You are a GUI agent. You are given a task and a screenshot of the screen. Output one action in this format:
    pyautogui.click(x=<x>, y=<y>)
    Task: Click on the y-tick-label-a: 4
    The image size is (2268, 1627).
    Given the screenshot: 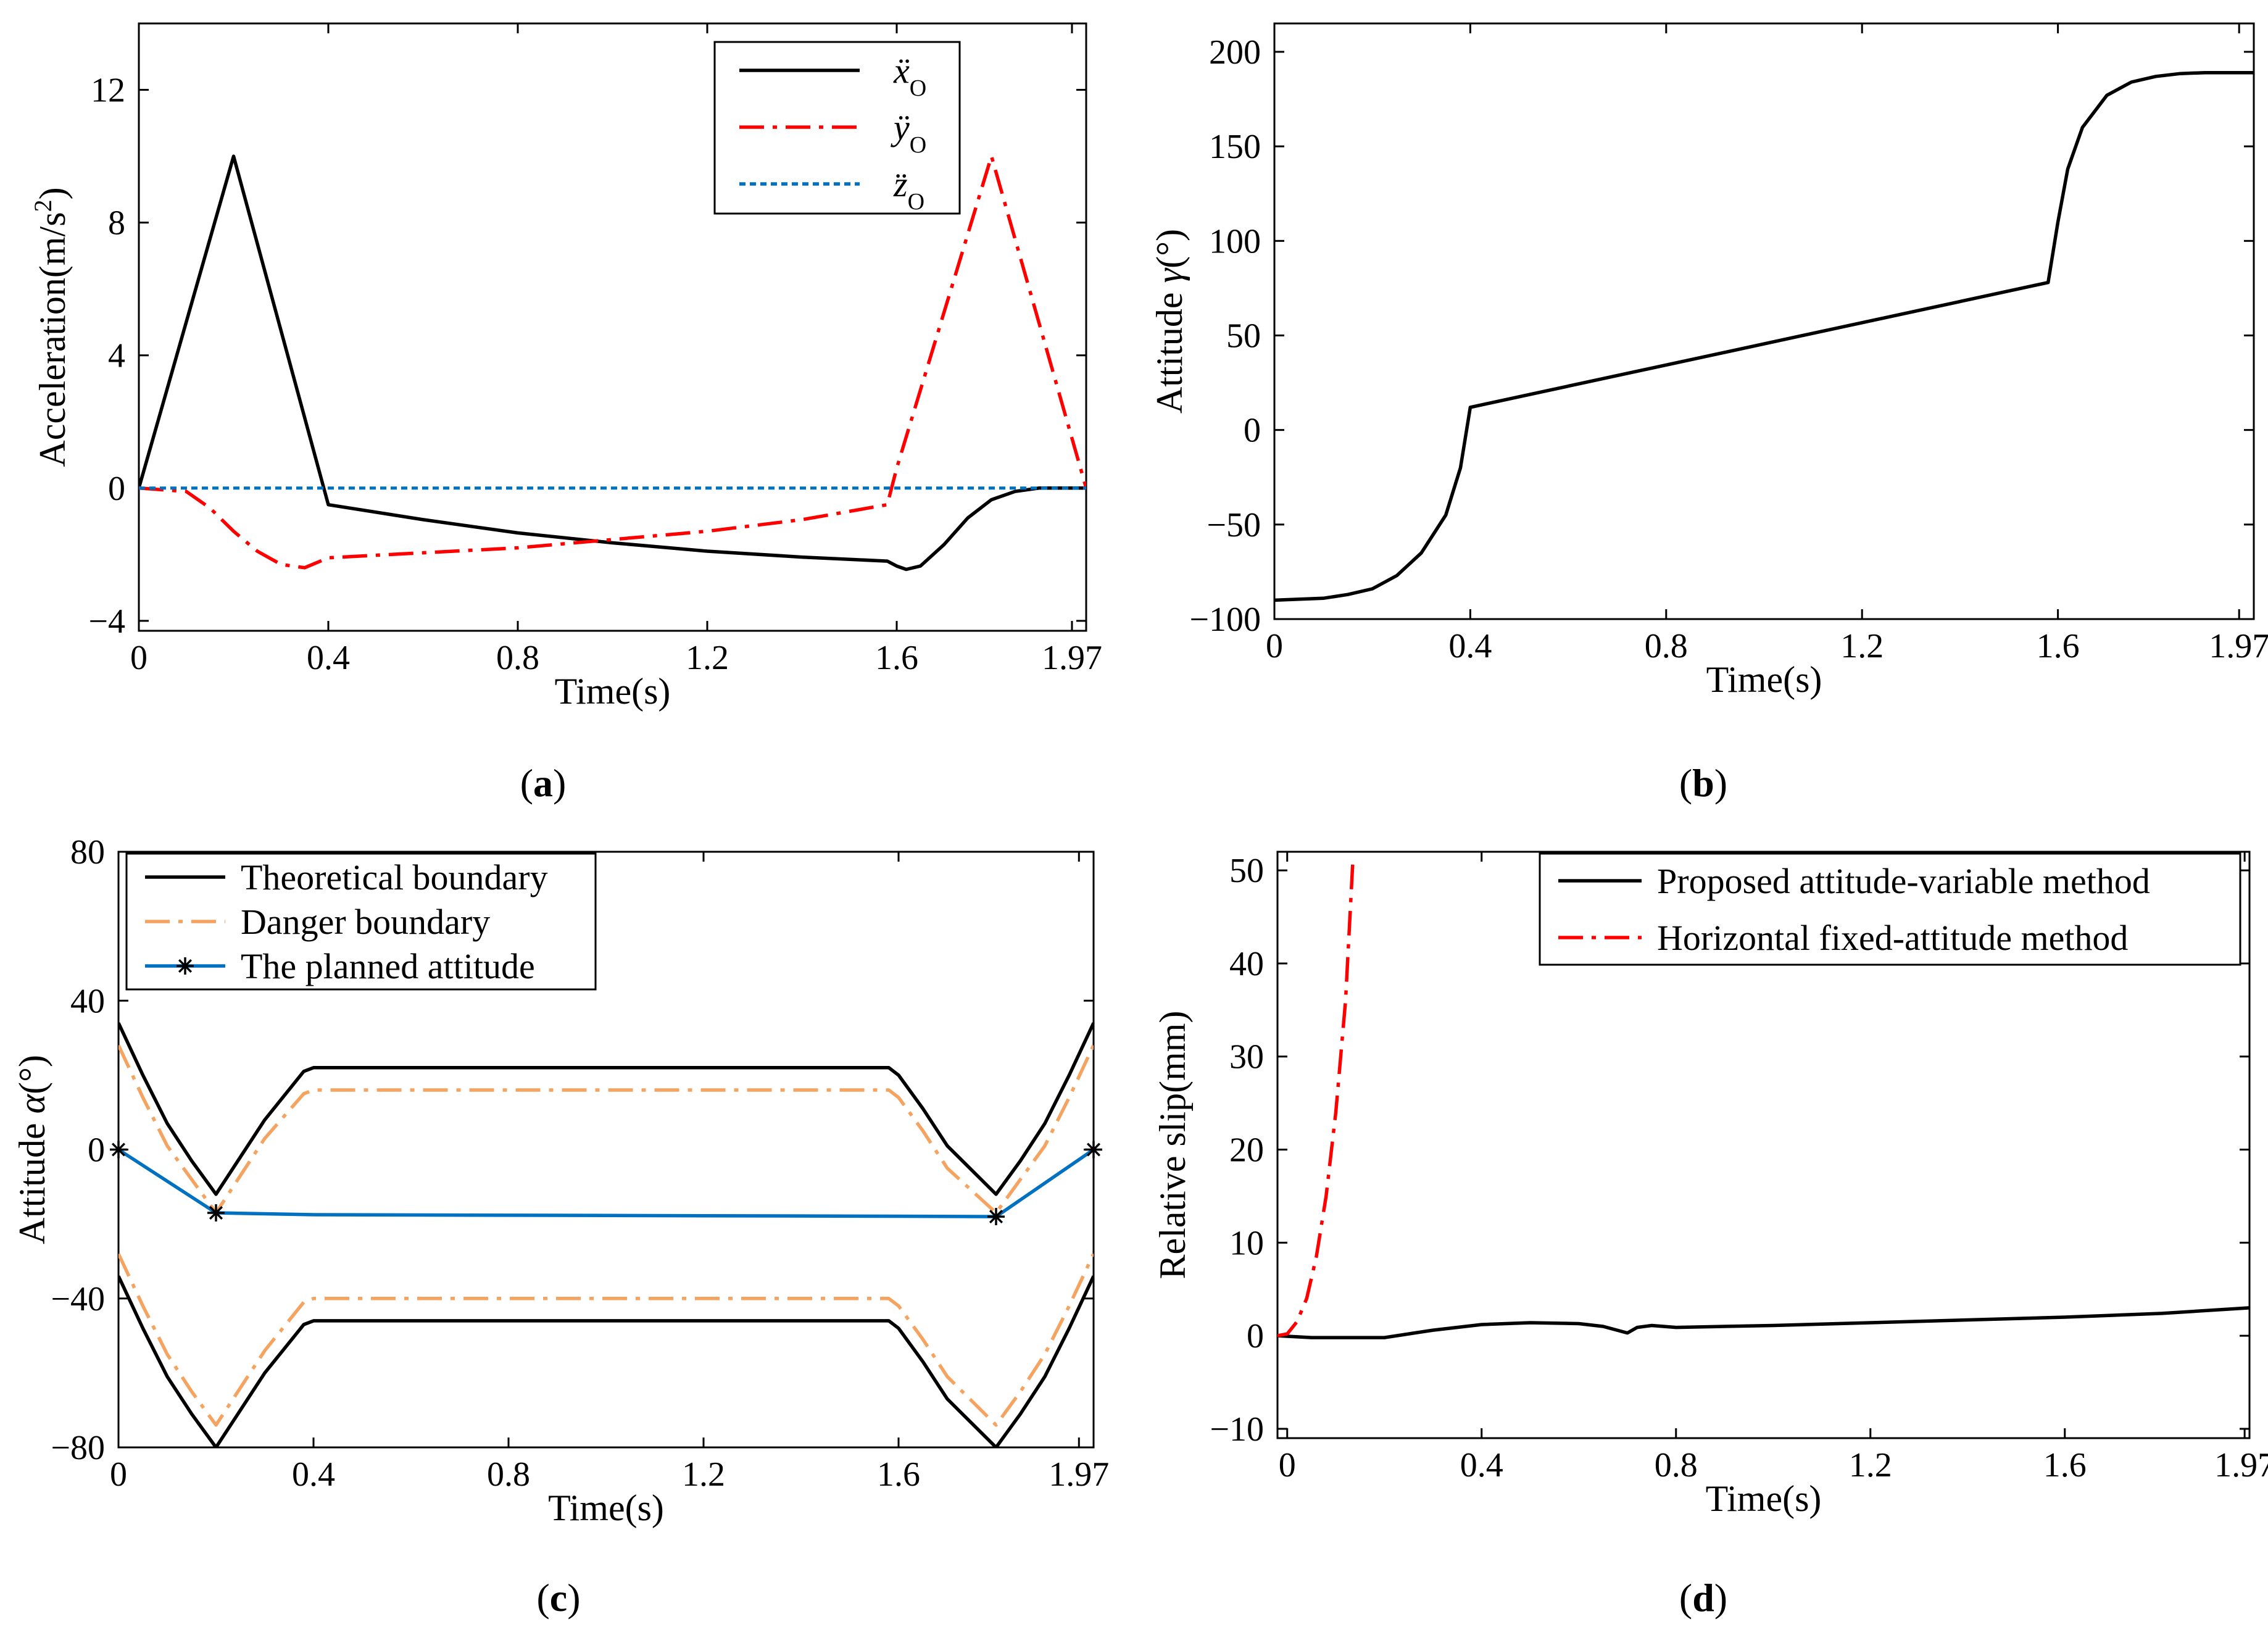 What is the action you would take?
    pyautogui.click(x=116, y=356)
    